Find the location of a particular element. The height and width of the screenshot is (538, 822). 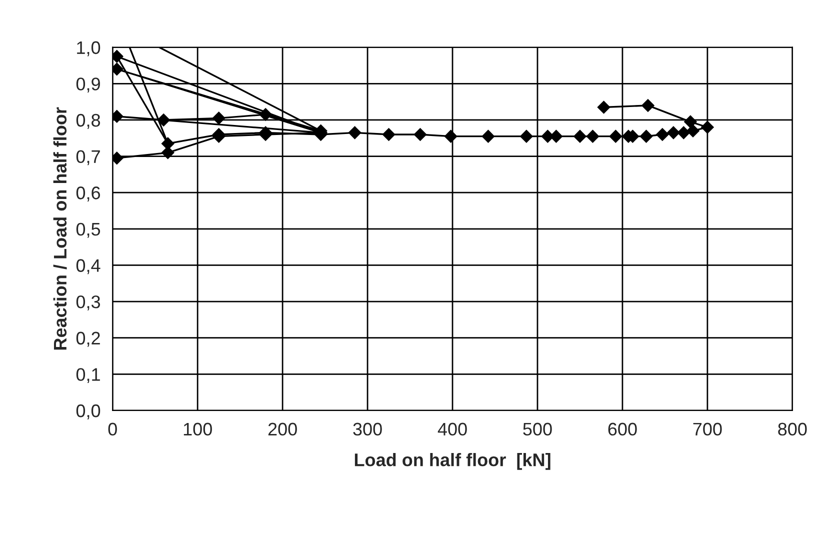

x-tick-label: 600 is located at coordinates (622, 429).